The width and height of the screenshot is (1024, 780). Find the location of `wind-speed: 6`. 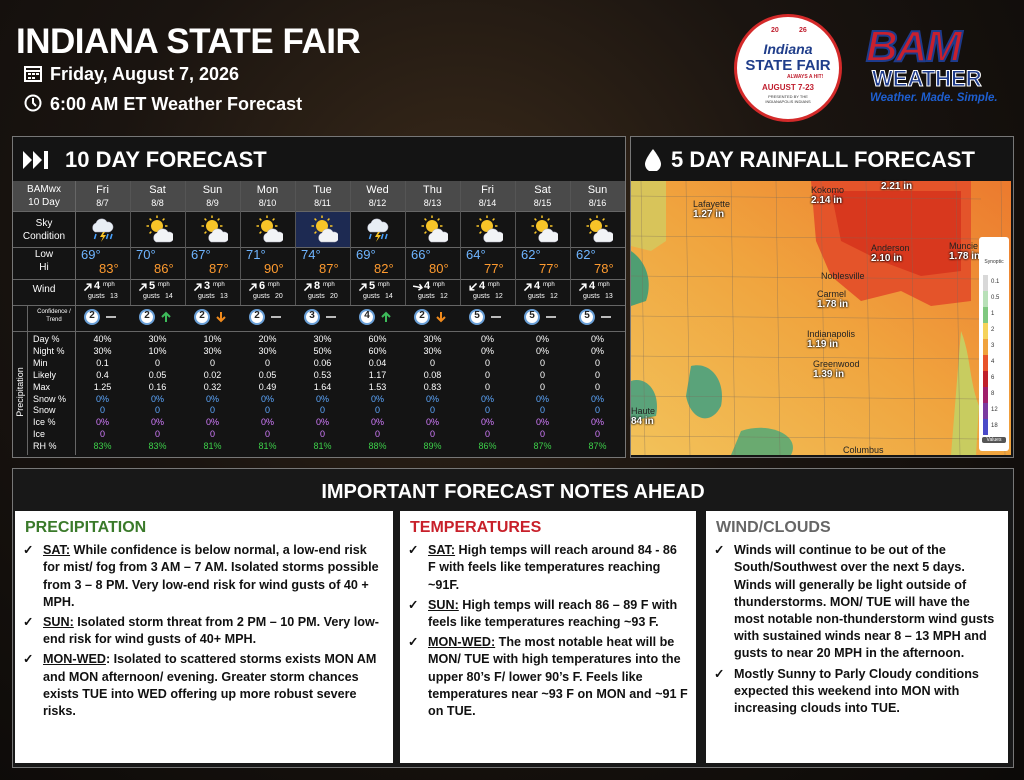

wind-speed: 6 is located at coordinates (262, 286).